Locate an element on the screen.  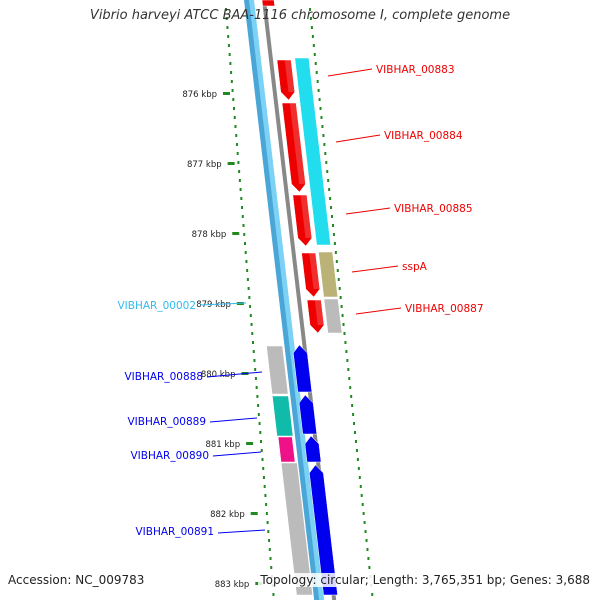
gene-block-grey-right is located at coordinates (333, 316).